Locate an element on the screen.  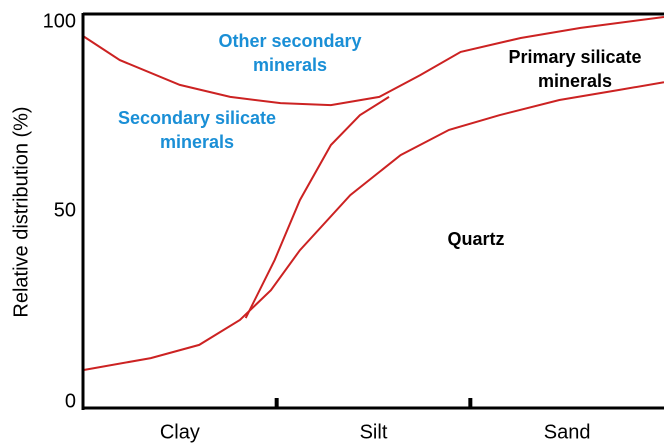
region-label: Quartz is located at coordinates (475, 239).